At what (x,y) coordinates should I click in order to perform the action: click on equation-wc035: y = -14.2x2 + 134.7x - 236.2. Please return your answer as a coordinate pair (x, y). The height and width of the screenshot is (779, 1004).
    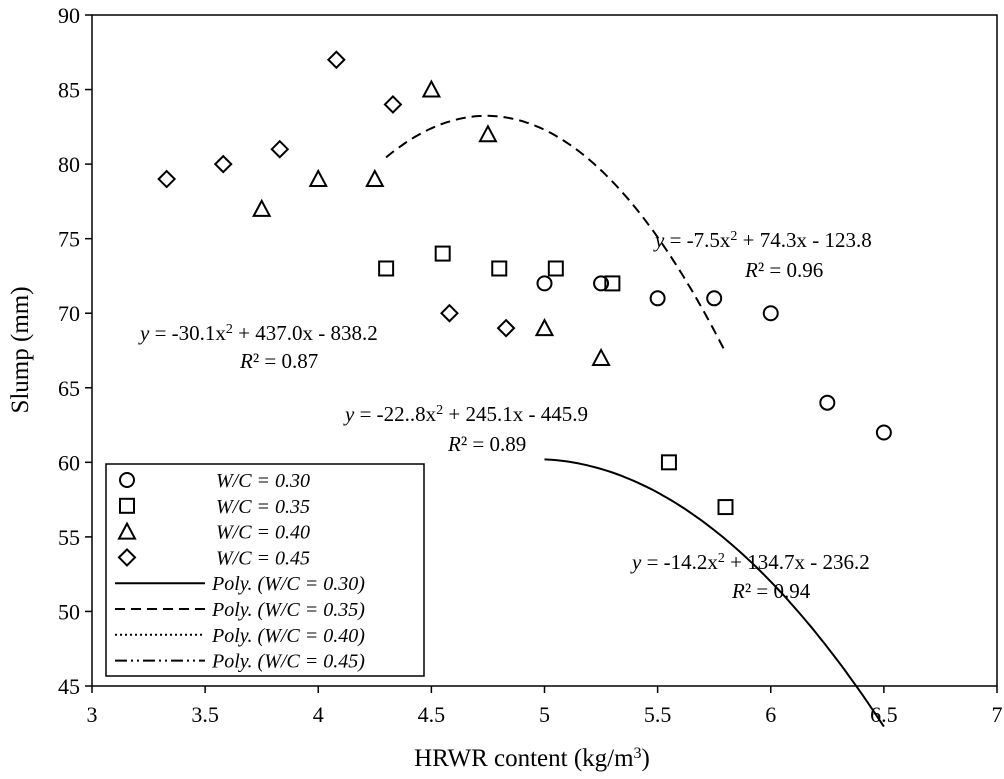
    Looking at the image, I should click on (750, 562).